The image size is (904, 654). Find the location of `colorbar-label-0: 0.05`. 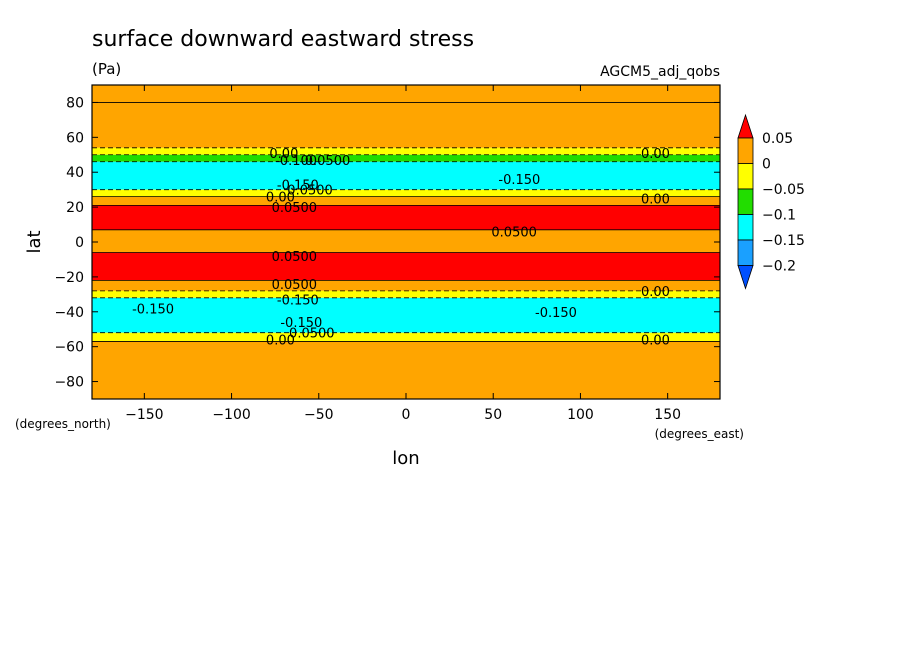

colorbar-label-0: 0.05 is located at coordinates (777, 139).